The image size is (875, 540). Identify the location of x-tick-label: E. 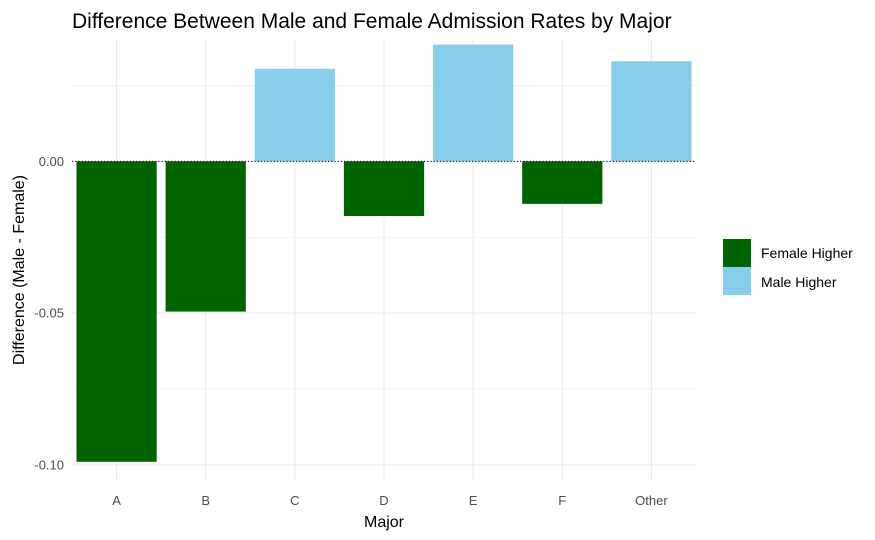
(473, 500).